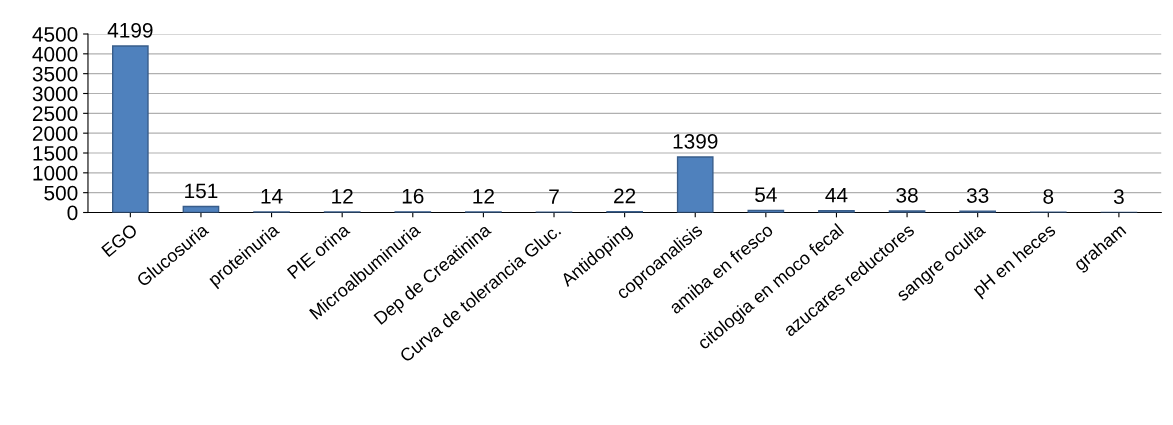 The height and width of the screenshot is (425, 1173). Describe the element at coordinates (766, 195) in the screenshot. I see `data-label: 54` at that location.